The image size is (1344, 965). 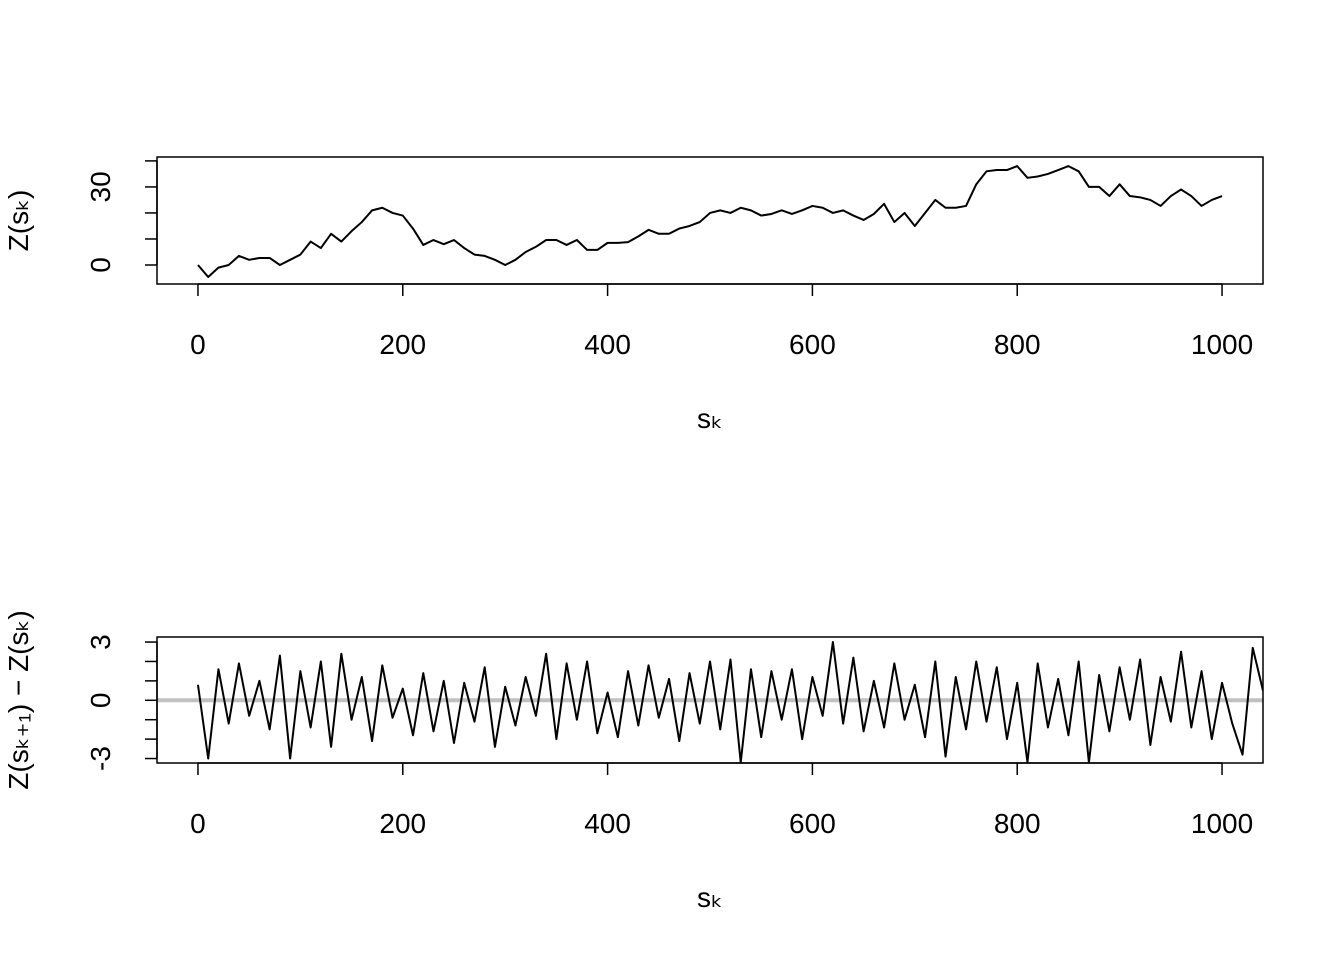 I want to click on y-axis-label: Z(sₖ₊₁) − Z(sₖ), so click(x=18, y=699).